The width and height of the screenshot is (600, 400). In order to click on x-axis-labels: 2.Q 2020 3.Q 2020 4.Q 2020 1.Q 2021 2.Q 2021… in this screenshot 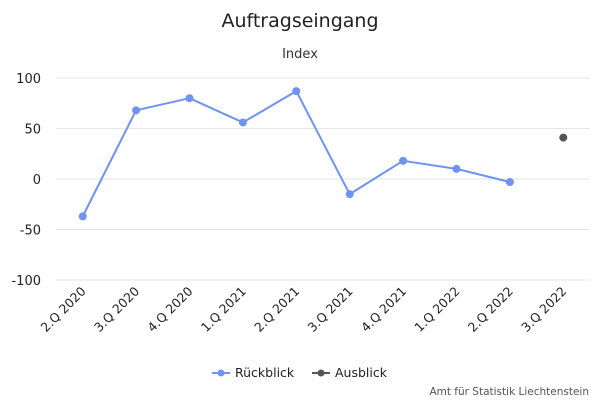, I will do `click(304, 308)`.